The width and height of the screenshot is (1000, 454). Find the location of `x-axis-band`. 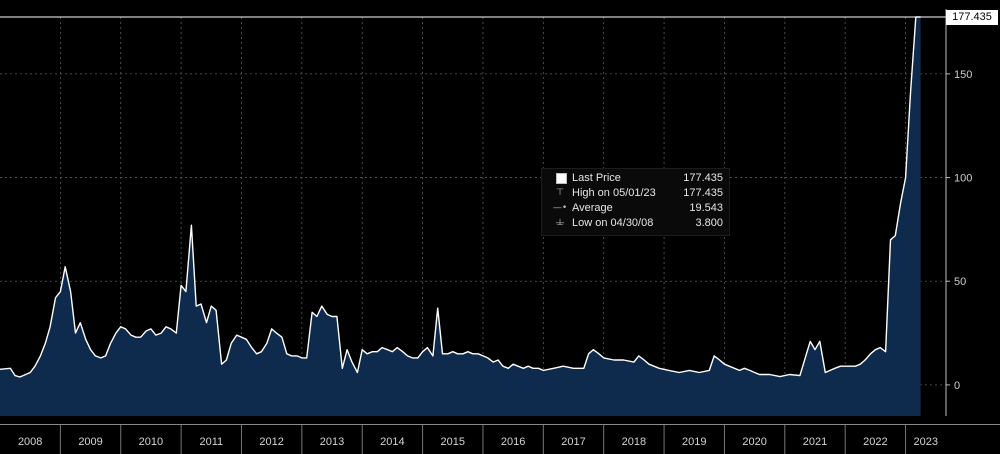

x-axis-band is located at coordinates (500, 439).